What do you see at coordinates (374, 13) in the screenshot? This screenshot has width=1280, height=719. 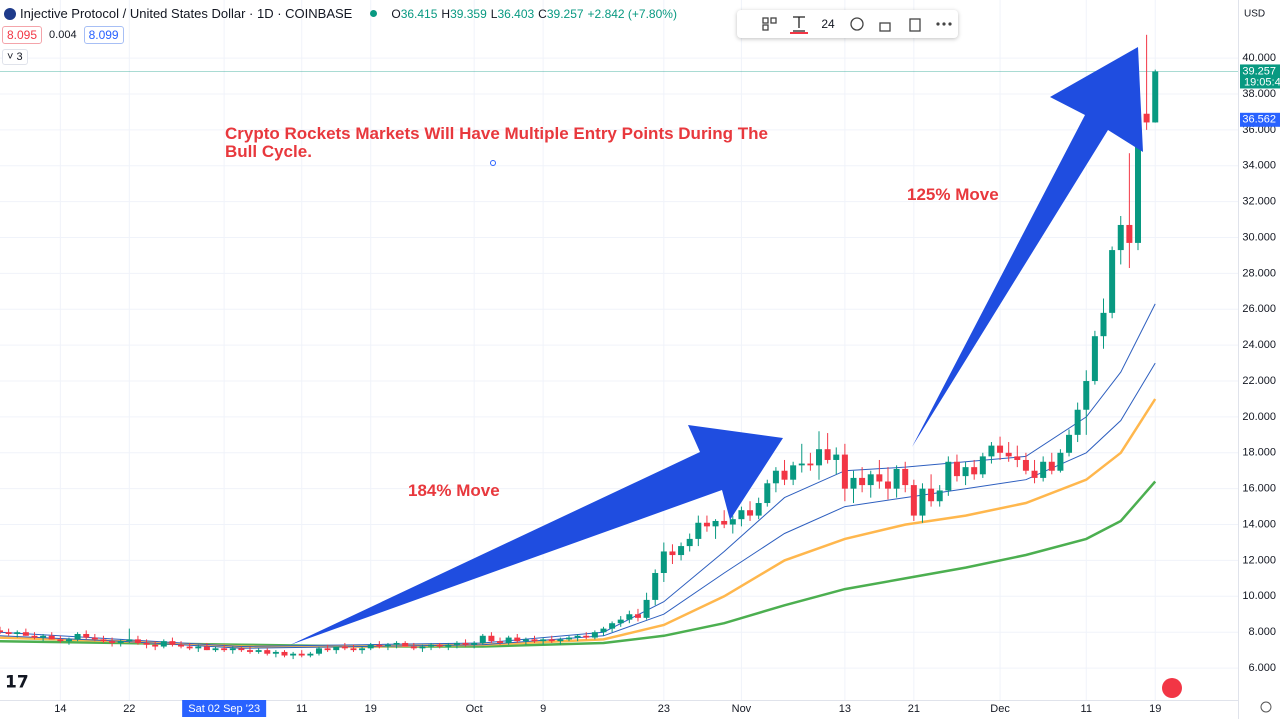 I see `status-dot` at bounding box center [374, 13].